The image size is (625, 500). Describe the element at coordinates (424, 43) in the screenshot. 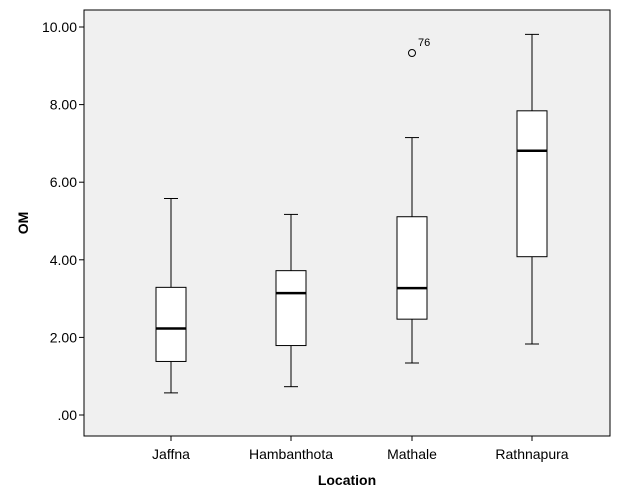

I see `outlier-label: 76` at that location.